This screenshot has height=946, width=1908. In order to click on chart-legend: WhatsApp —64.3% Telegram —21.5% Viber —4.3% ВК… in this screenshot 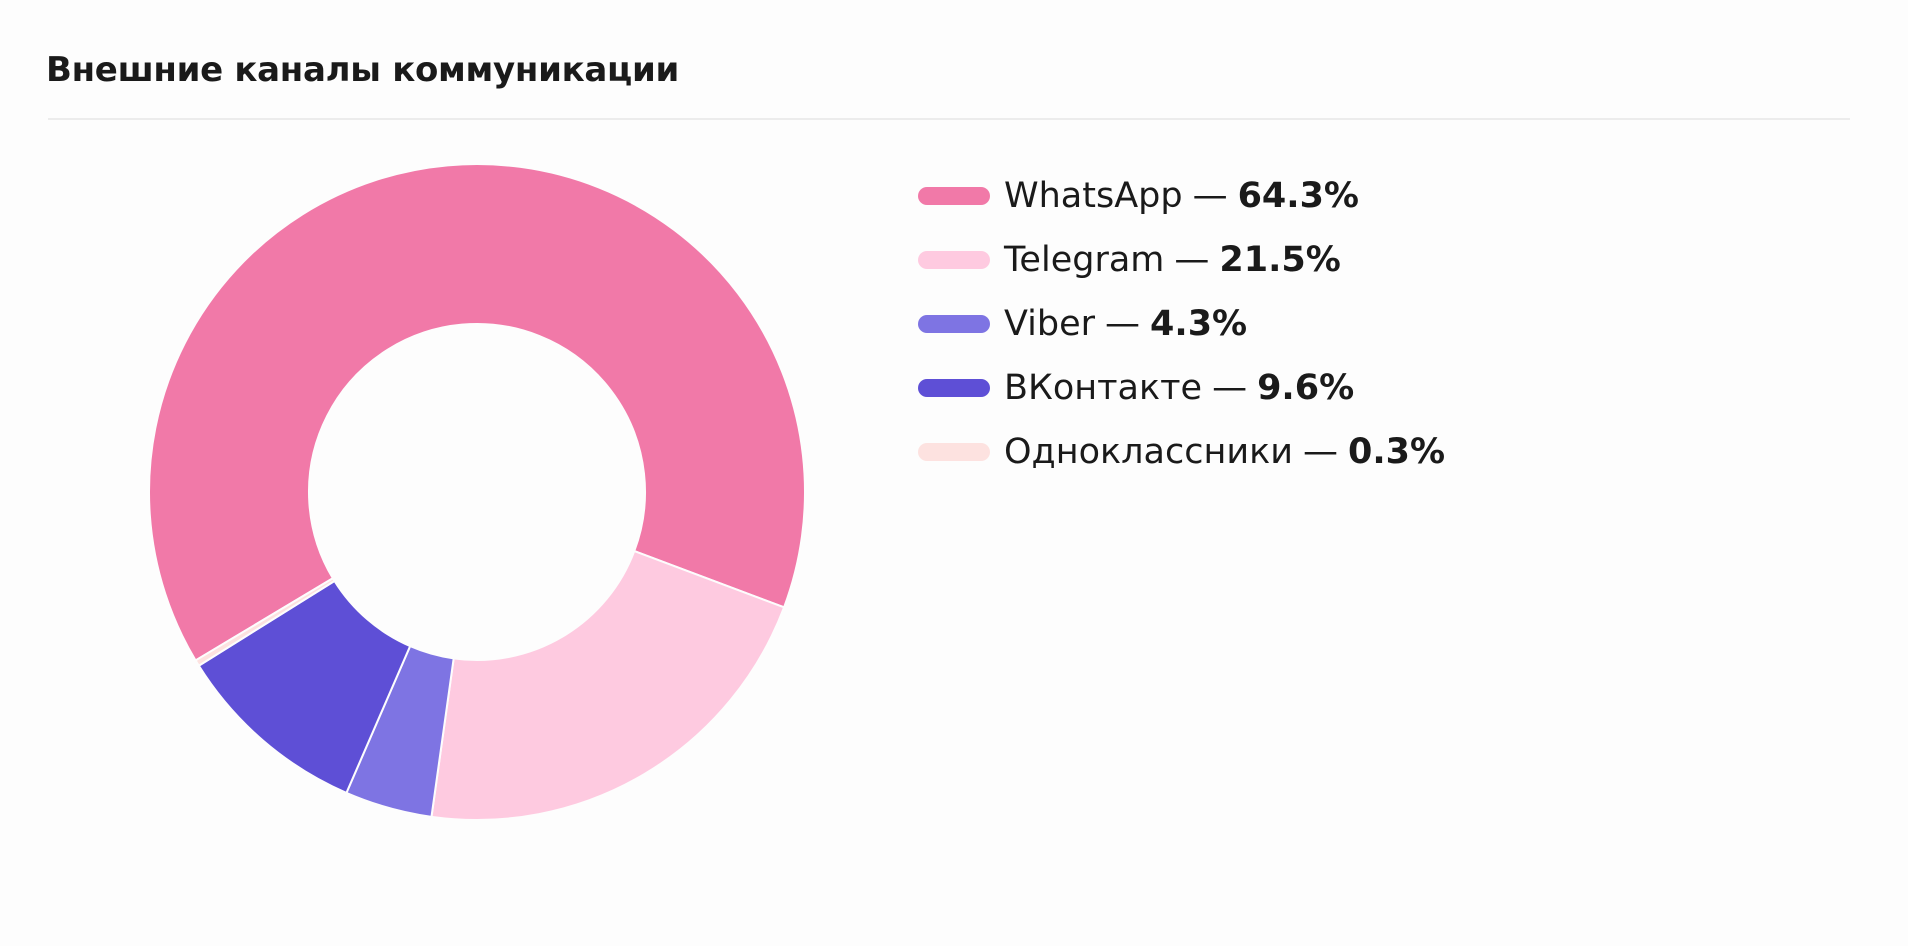, I will do `click(1181, 324)`.